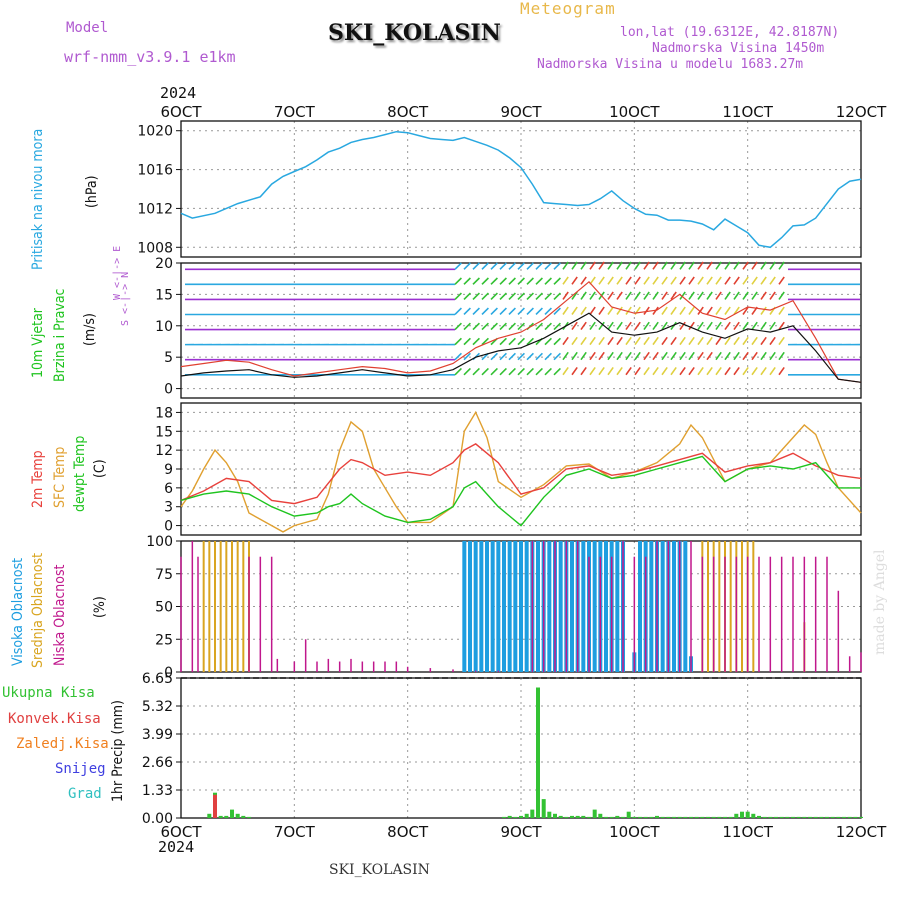 Image resolution: width=900 pixels, height=900 pixels. I want to click on footer-station: SKI_KOLASIN, so click(379, 870).